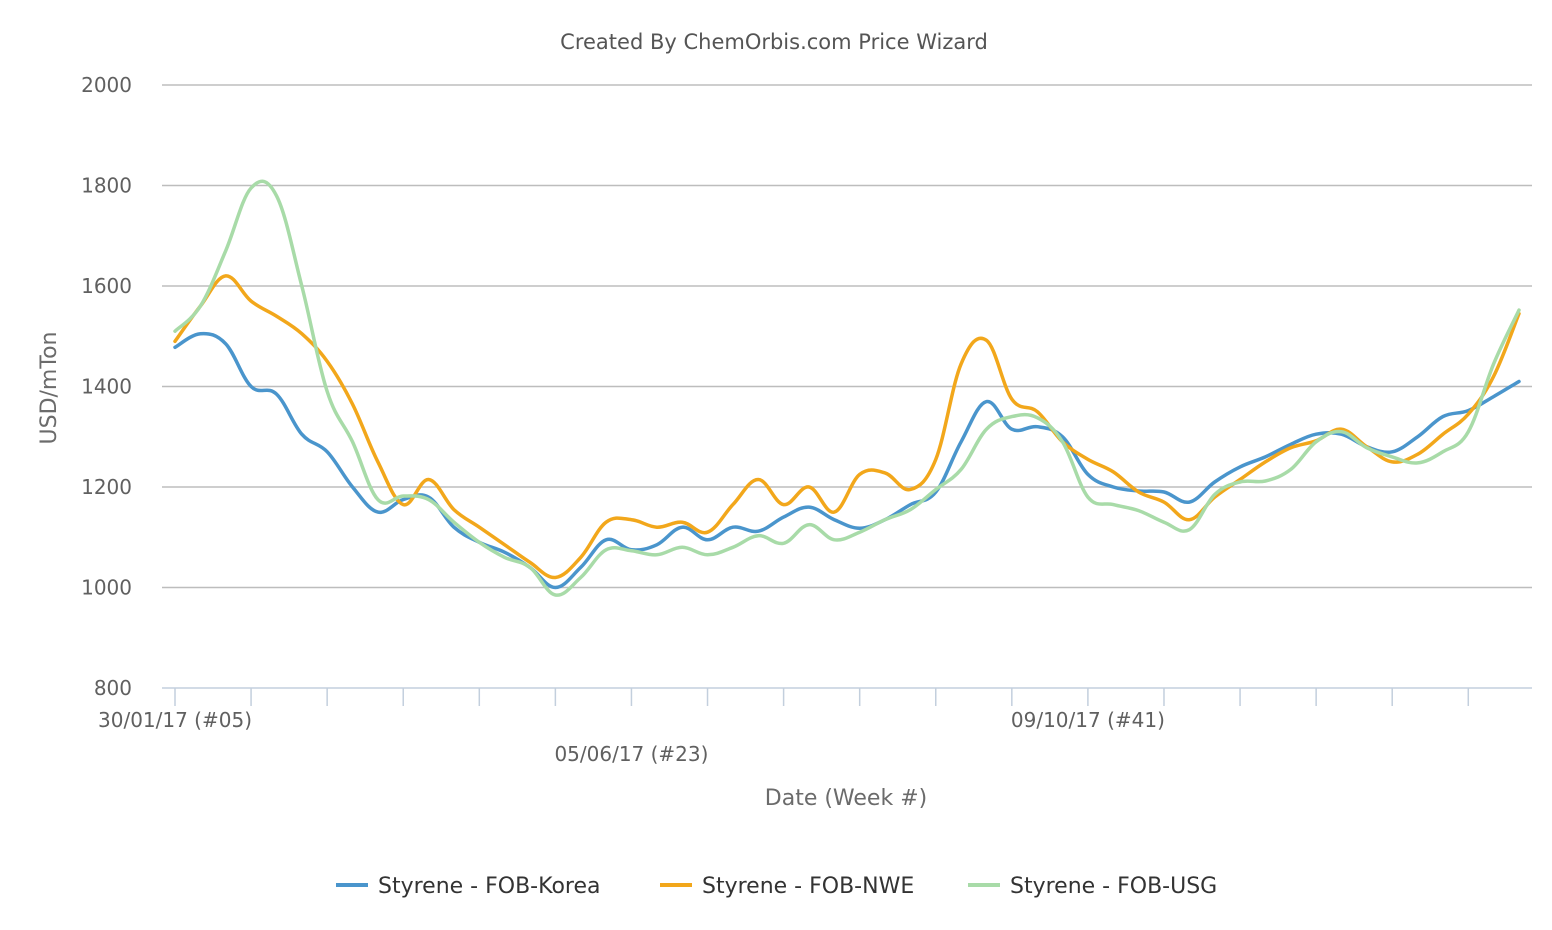  What do you see at coordinates (106, 487) in the screenshot?
I see `y-tick-label: 1200` at bounding box center [106, 487].